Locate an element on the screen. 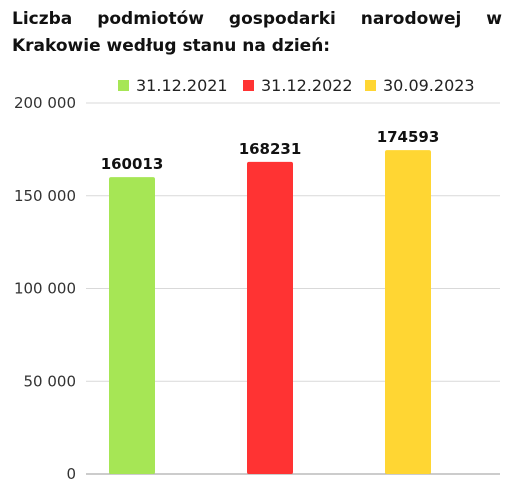 The width and height of the screenshot is (522, 492). legend-label-2023: 30.09.2023 is located at coordinates (429, 85).